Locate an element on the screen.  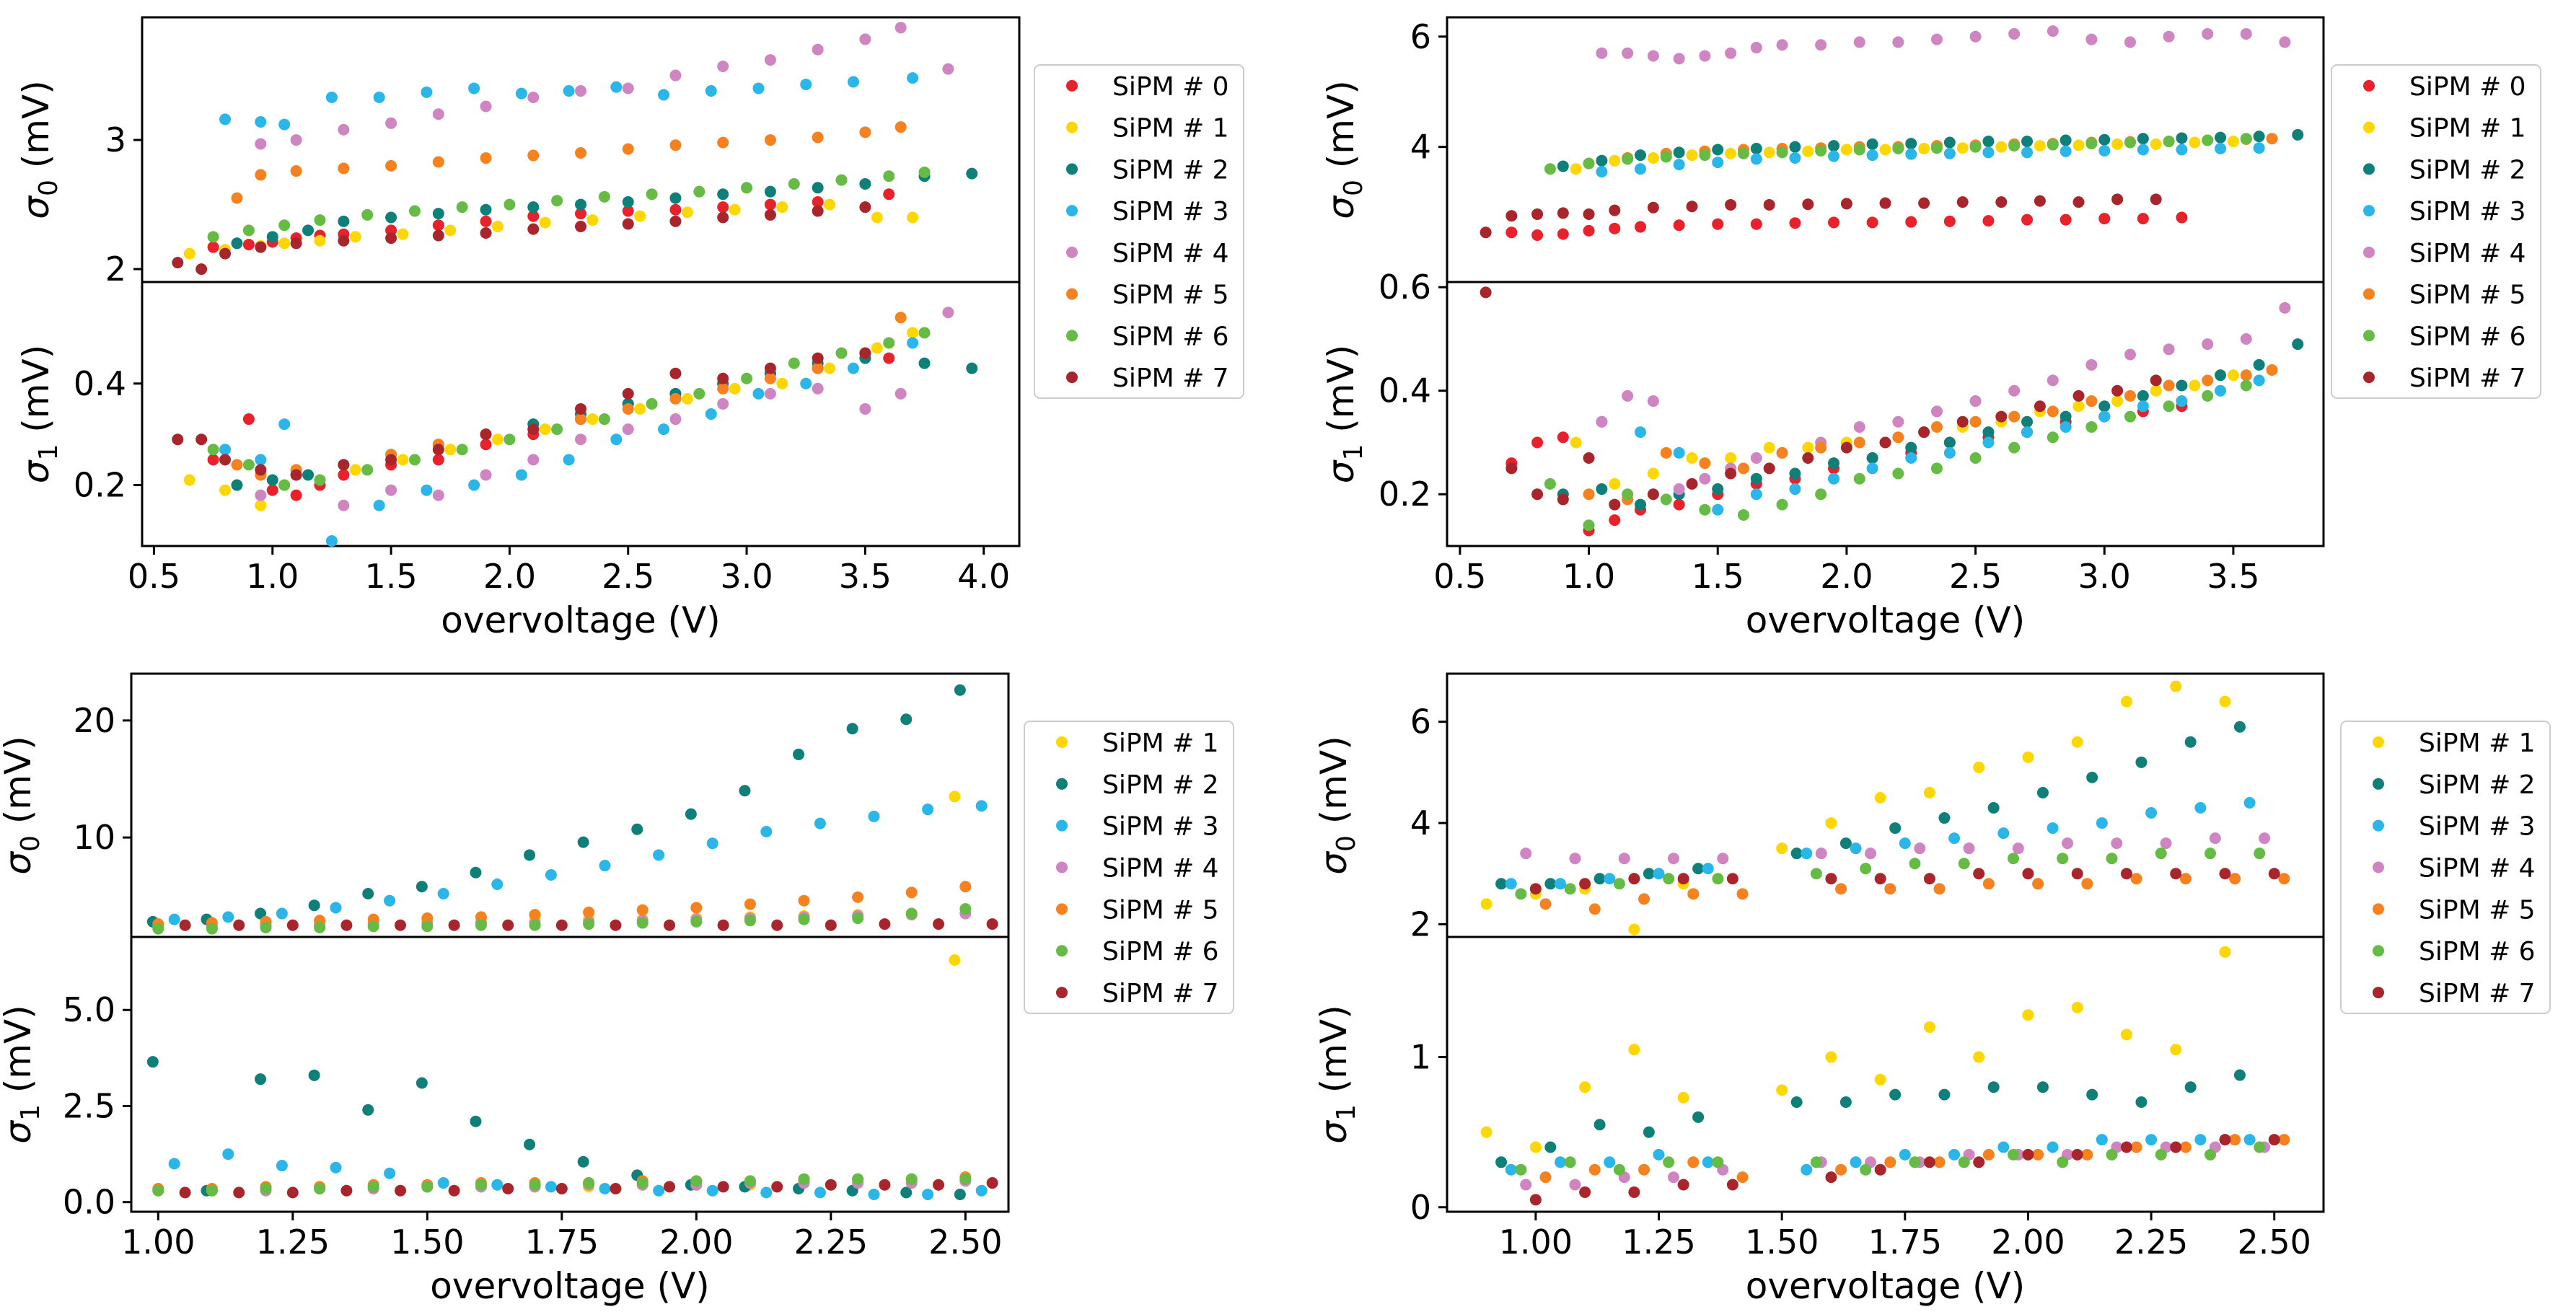
legend-label: SiPM # 5 is located at coordinates (1170, 295).